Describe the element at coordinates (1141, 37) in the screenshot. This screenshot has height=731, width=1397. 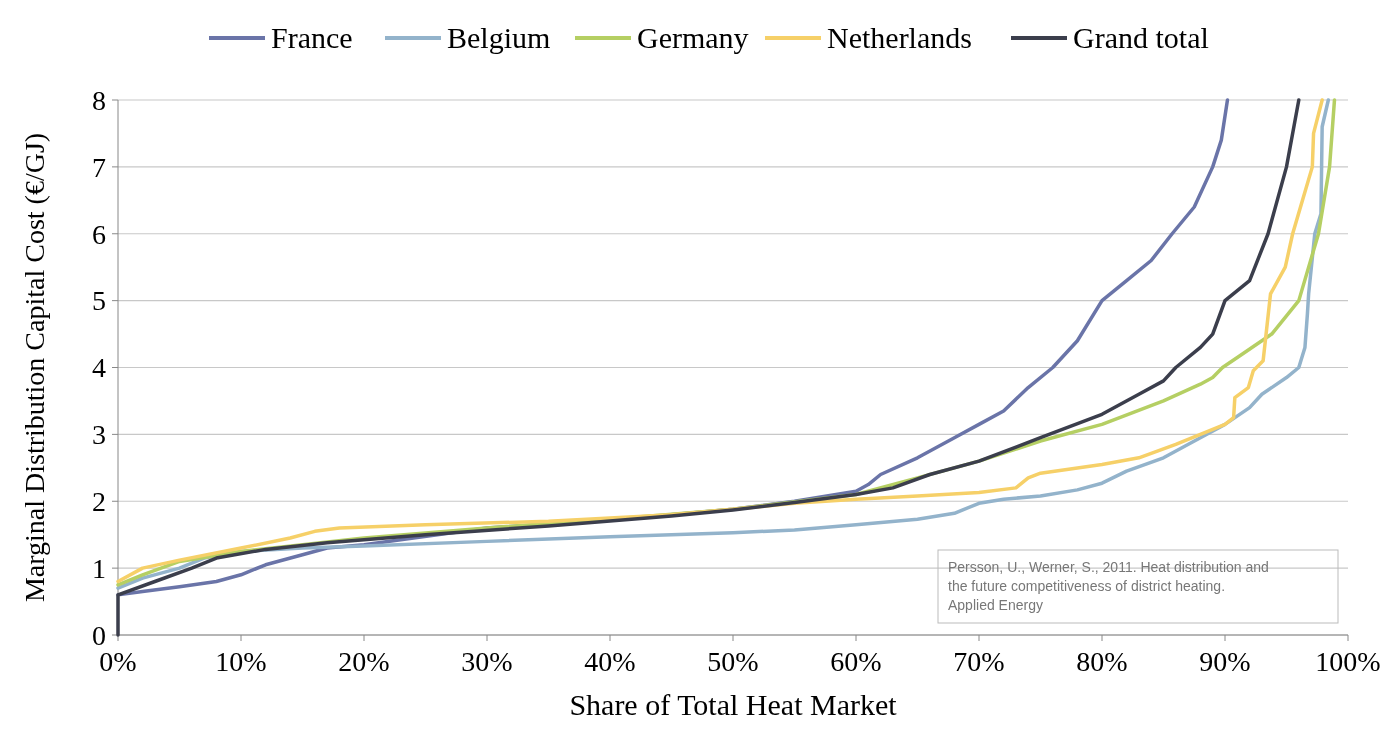
I see `legend-label: Grand total` at that location.